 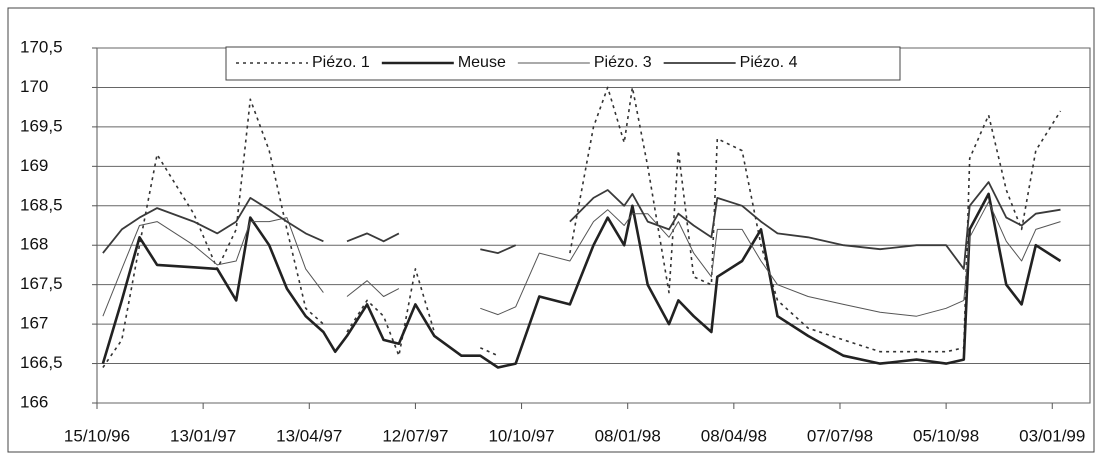 What do you see at coordinates (769, 62) in the screenshot?
I see `legend-label: Piézo. 4` at bounding box center [769, 62].